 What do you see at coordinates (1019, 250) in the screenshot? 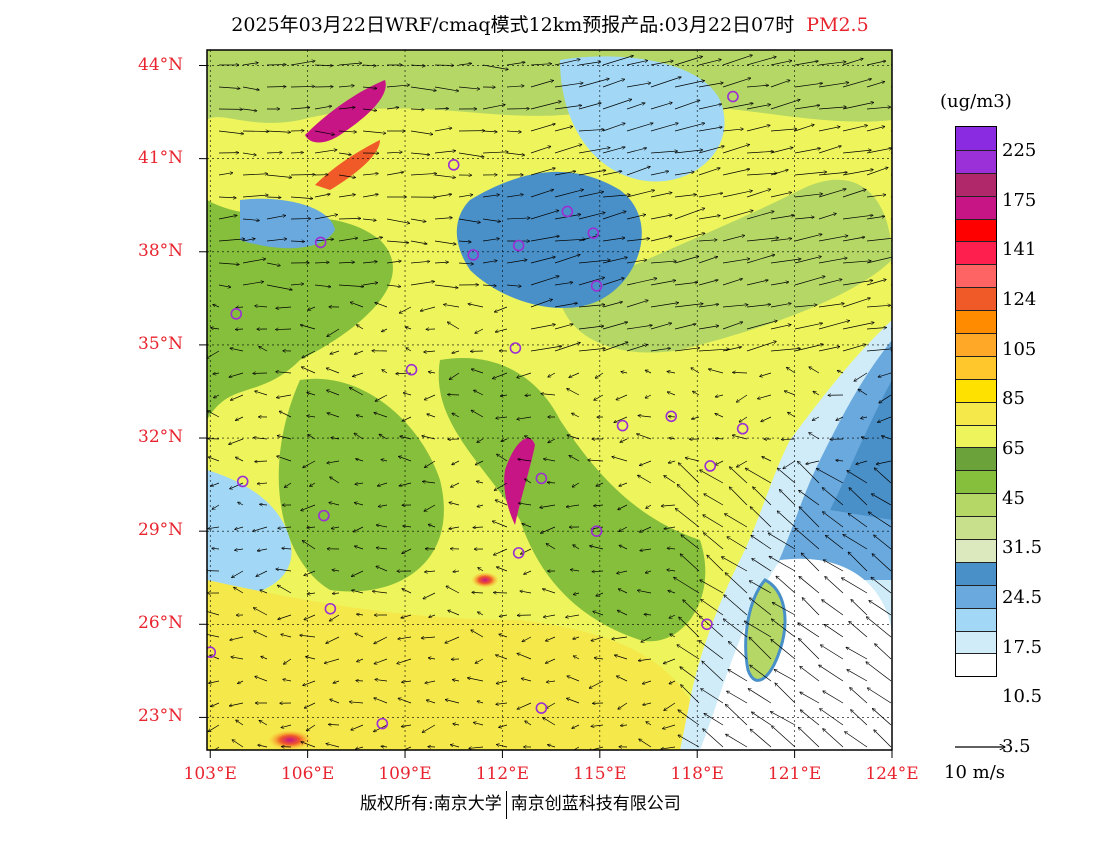
I see `colorbar-label: 141` at bounding box center [1019, 250].